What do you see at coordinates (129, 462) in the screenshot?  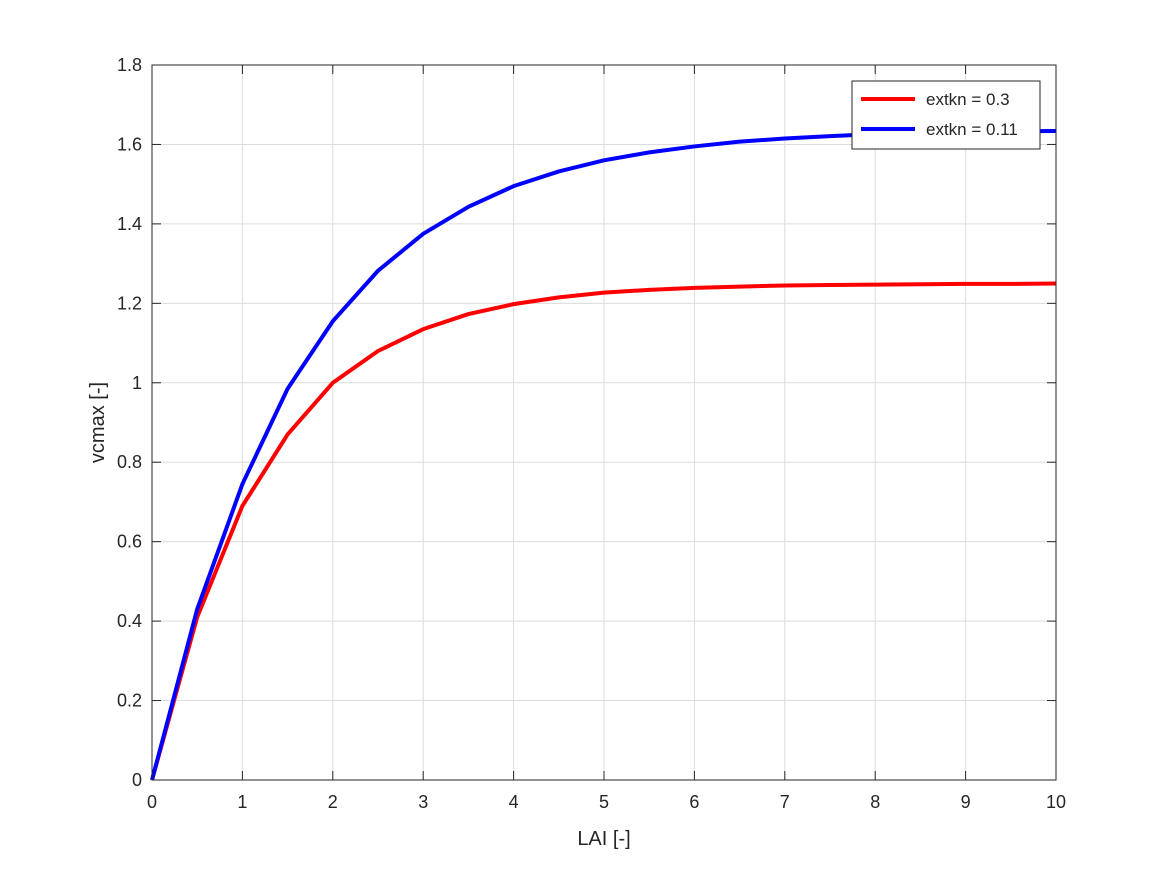 I see `y-tick-label: 0.8` at bounding box center [129, 462].